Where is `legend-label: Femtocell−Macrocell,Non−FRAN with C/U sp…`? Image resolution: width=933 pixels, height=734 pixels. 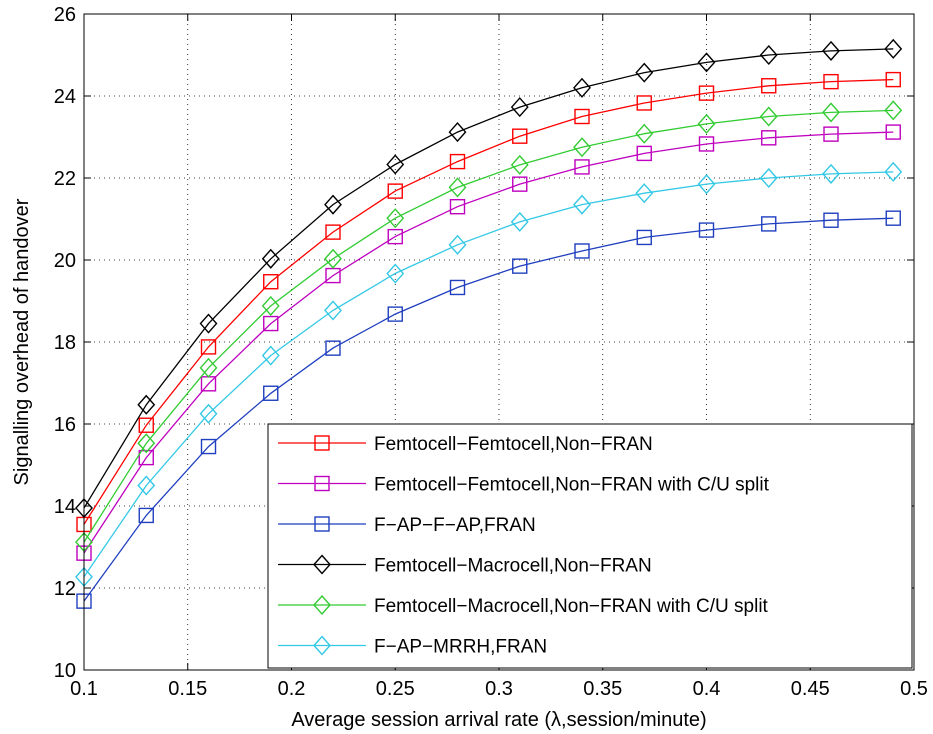 legend-label: Femtocell−Macrocell,Non−FRAN with C/U sp… is located at coordinates (571, 606).